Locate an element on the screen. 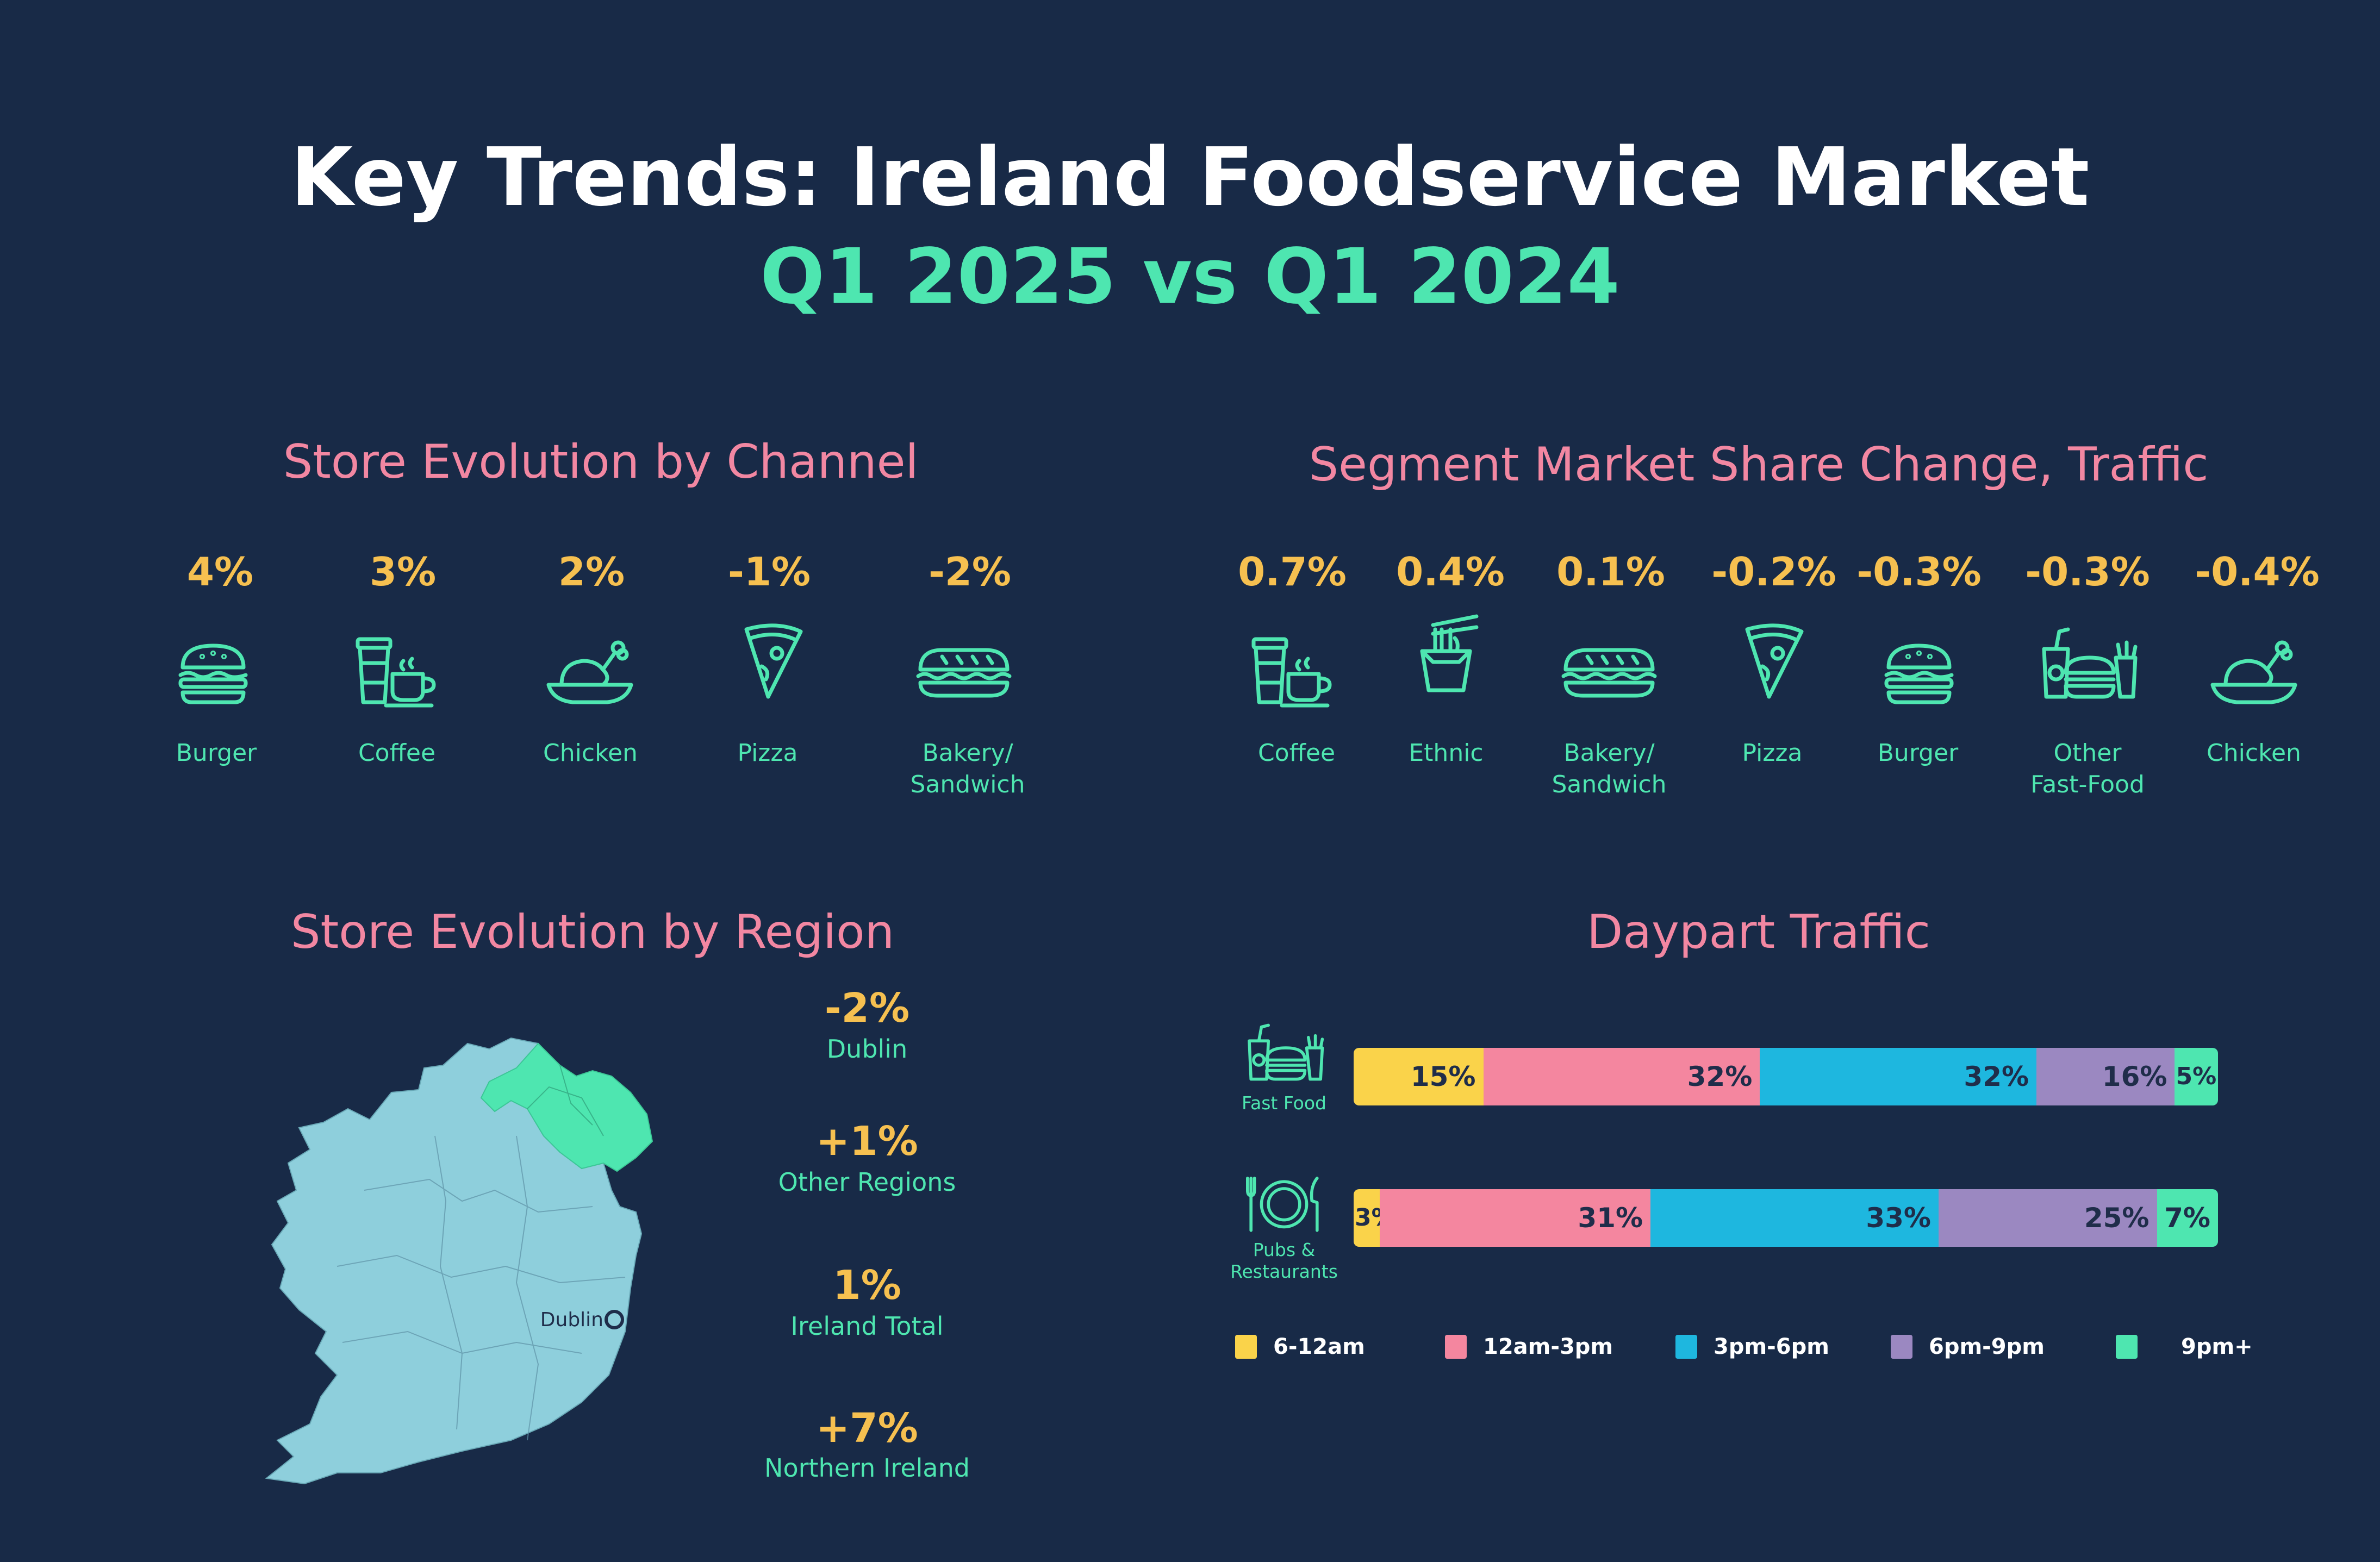 The height and width of the screenshot is (1562, 2380). bar-segment-6pm-9pm: 25% is located at coordinates (2048, 1218).